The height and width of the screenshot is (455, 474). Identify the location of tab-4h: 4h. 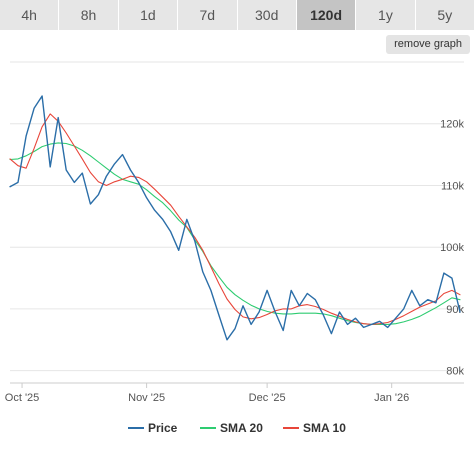
(30, 15).